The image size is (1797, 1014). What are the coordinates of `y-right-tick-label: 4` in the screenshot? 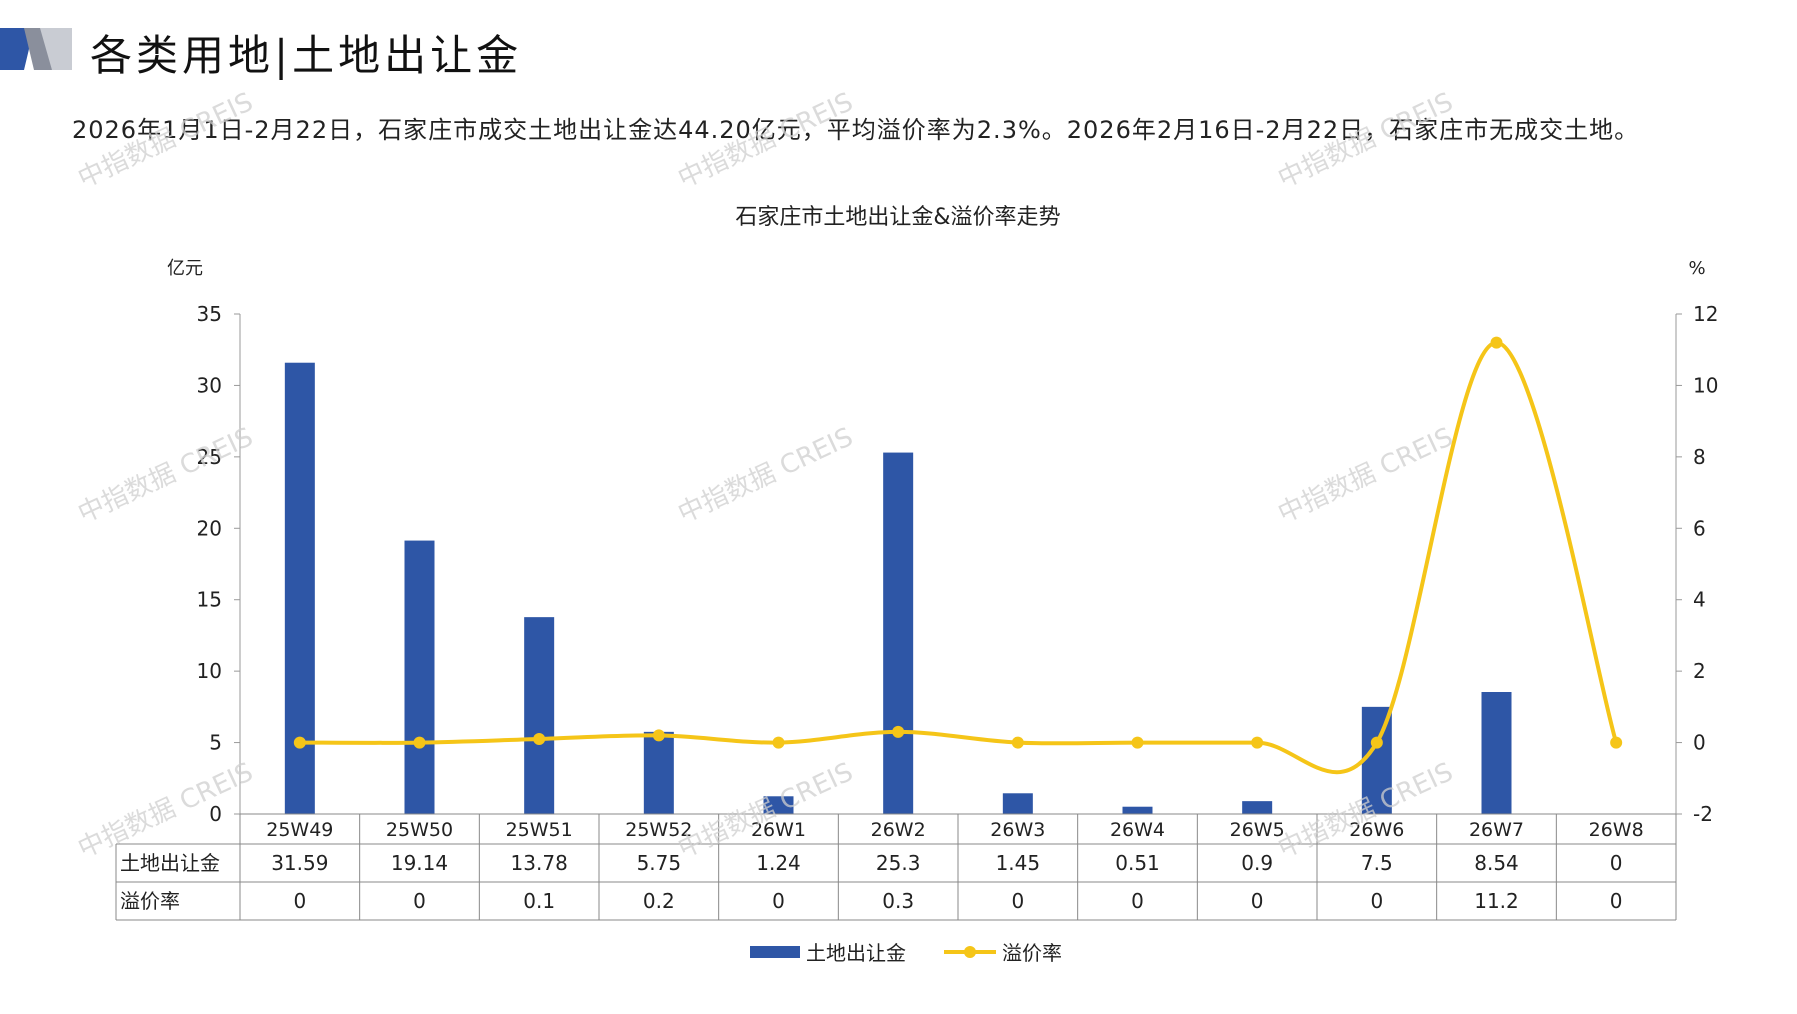 It's located at (1699, 600).